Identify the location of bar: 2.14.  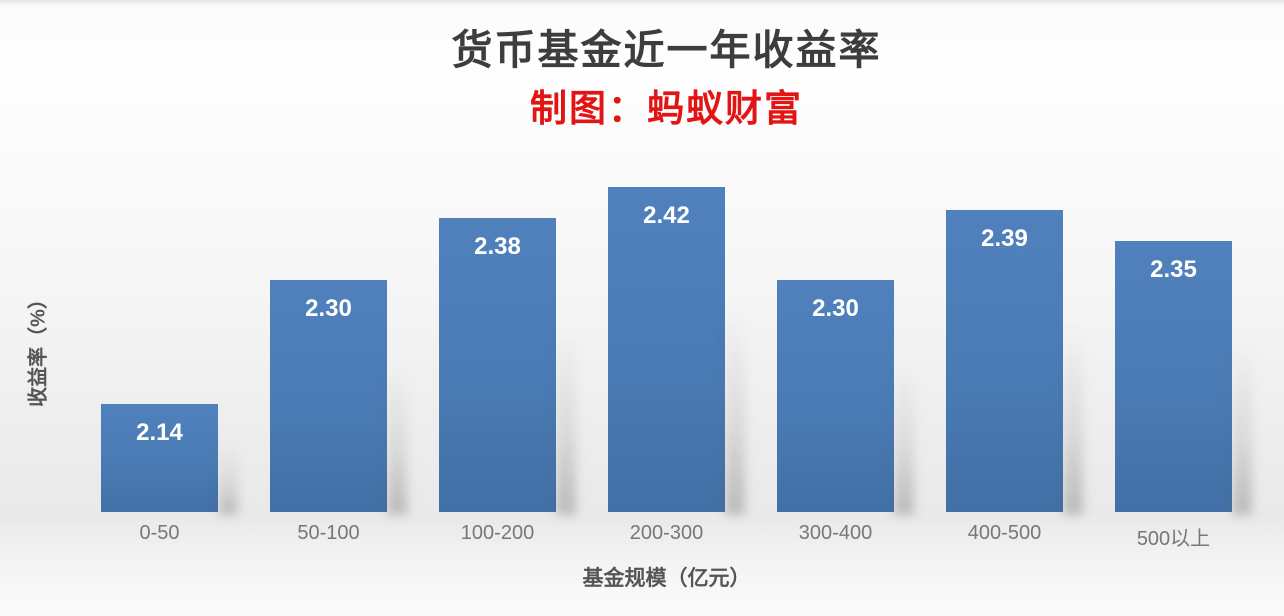
(159, 457).